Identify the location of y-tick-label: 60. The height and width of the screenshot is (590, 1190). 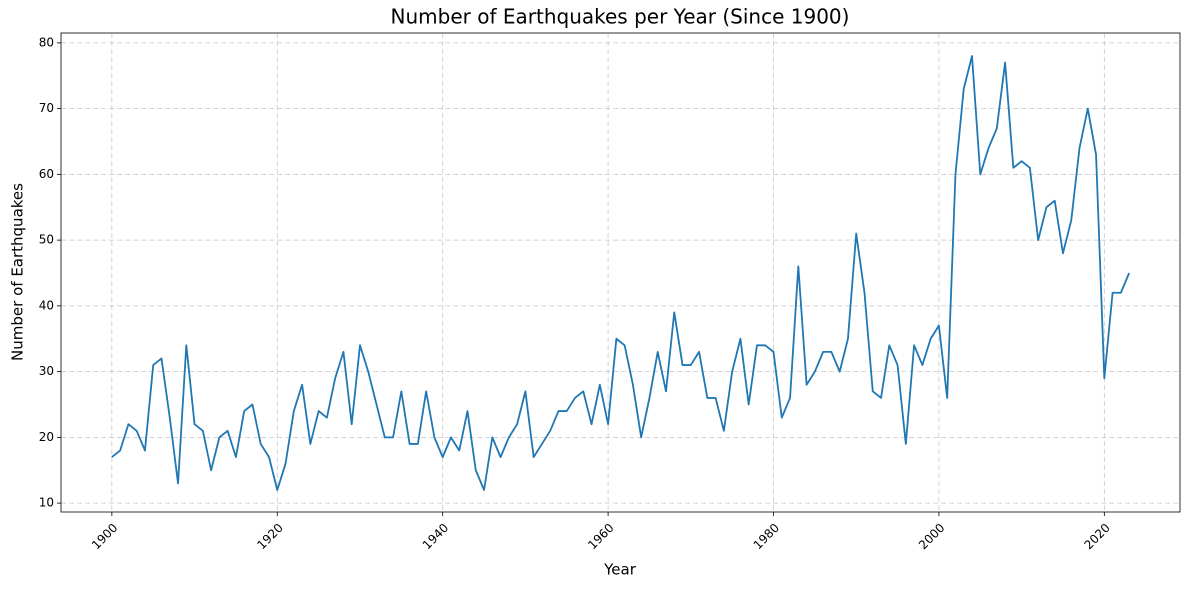
(46, 174).